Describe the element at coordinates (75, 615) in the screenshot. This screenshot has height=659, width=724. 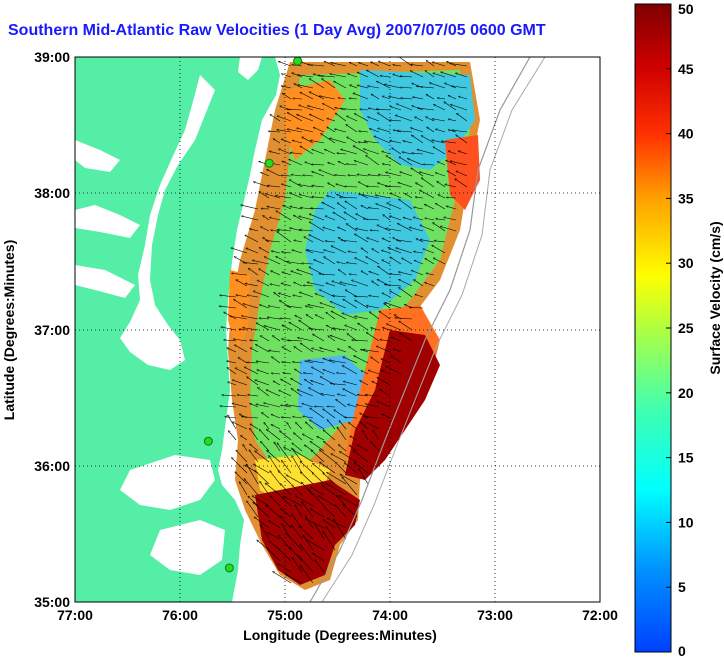
I see `x-tick-label: 77:00` at that location.